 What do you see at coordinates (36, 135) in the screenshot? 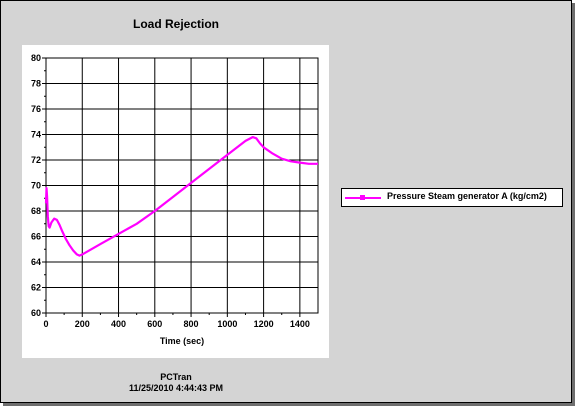
I see `y-tick-label: 74` at bounding box center [36, 135].